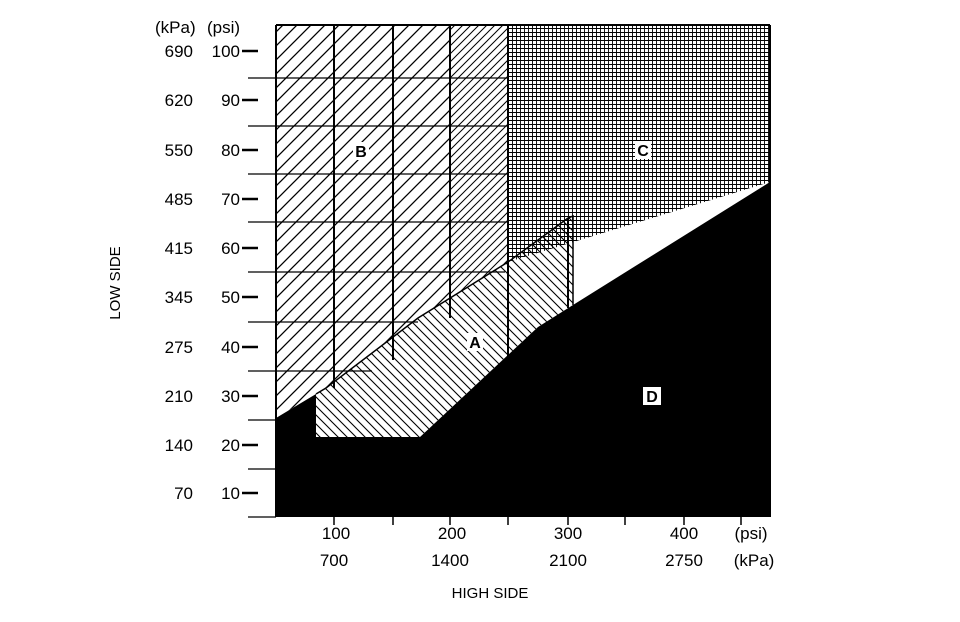  I want to click on high-side-tick-marks, so click(537, 521).